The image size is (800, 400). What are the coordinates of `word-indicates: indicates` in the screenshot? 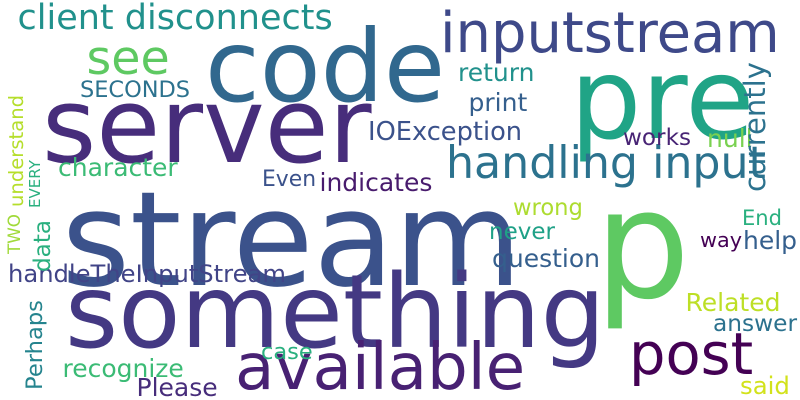 It's located at (376, 182).